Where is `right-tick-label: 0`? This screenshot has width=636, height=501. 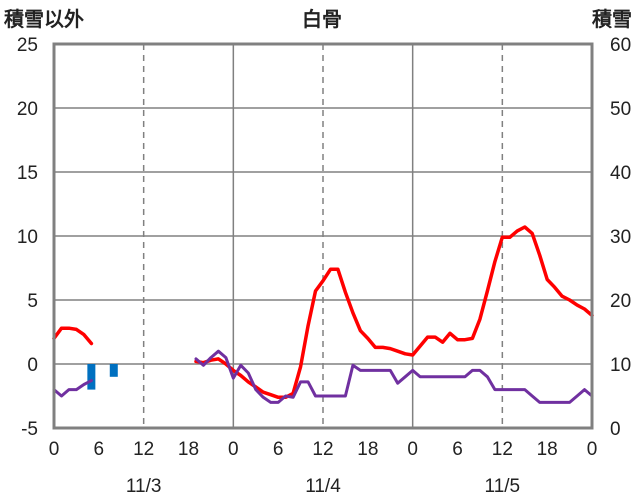
right-tick-label: 0 is located at coordinates (615, 429).